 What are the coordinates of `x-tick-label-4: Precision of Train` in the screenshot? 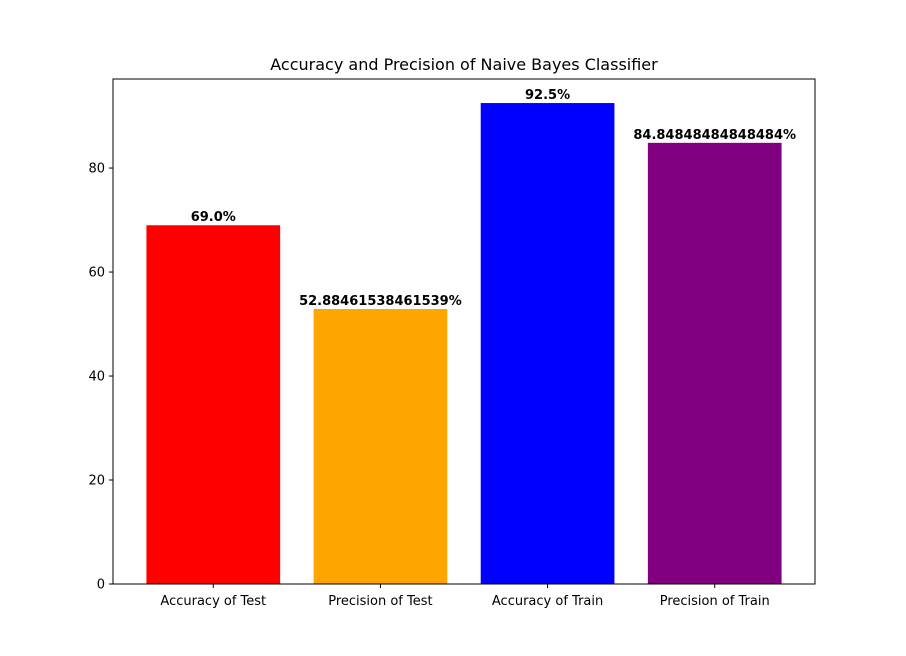 It's located at (715, 601).